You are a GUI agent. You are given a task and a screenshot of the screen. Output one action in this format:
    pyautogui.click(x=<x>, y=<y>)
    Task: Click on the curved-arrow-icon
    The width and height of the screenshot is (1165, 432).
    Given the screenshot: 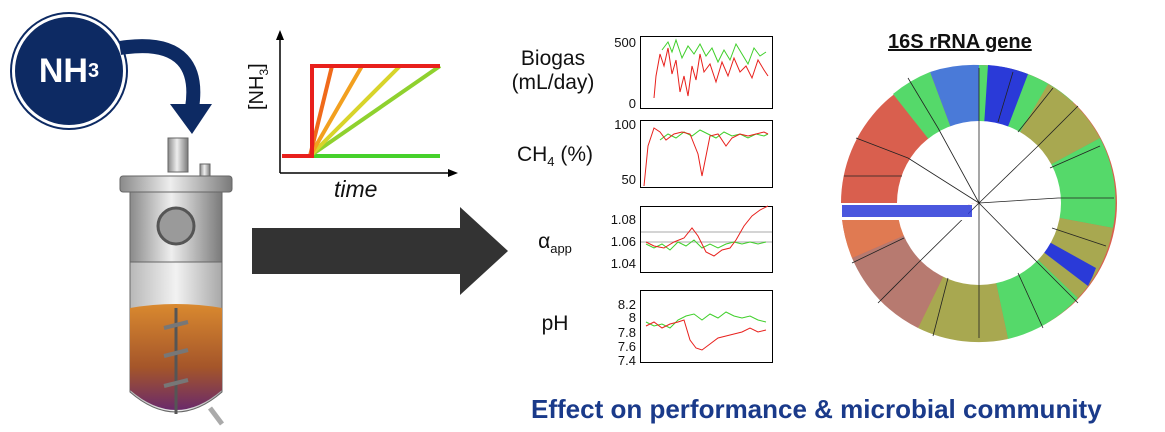 What is the action you would take?
    pyautogui.click(x=165, y=86)
    